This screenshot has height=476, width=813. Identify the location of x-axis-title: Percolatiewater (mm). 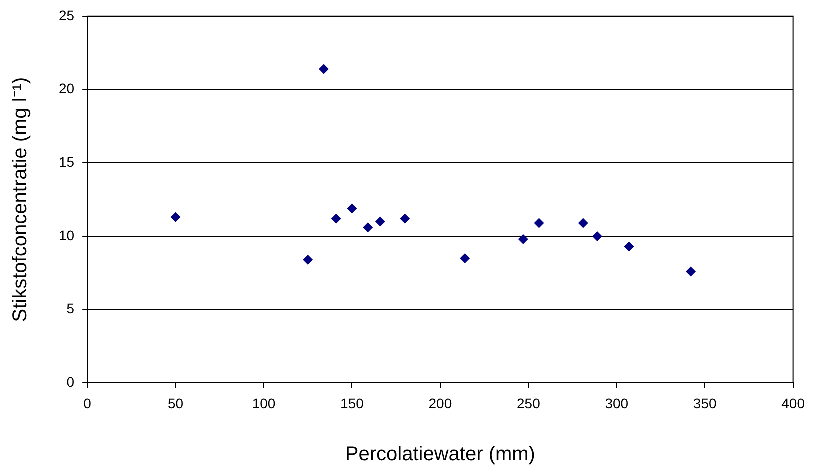
(440, 455).